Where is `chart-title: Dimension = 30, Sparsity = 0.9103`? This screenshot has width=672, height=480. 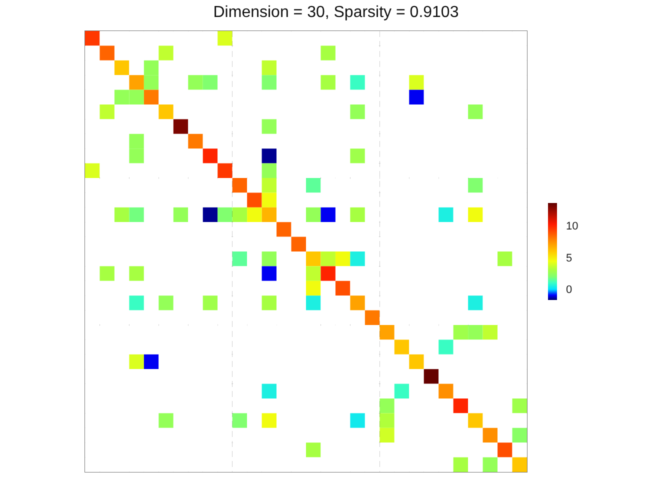 chart-title: Dimension = 30, Sparsity = 0.9103 is located at coordinates (336, 13).